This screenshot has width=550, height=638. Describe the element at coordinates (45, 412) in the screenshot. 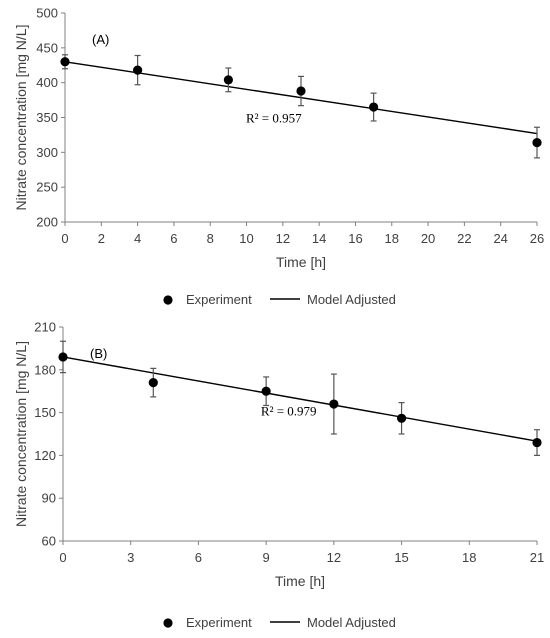

I see `y-tick-label: 150` at that location.